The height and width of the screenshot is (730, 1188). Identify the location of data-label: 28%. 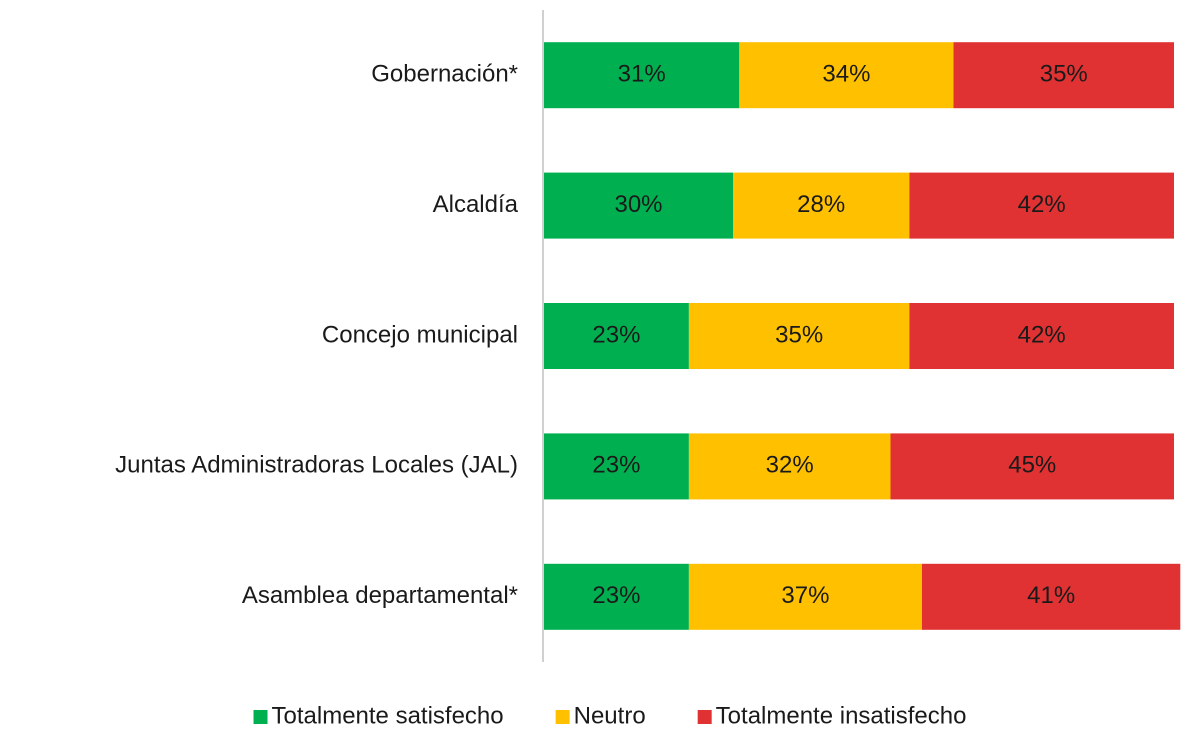
(821, 204).